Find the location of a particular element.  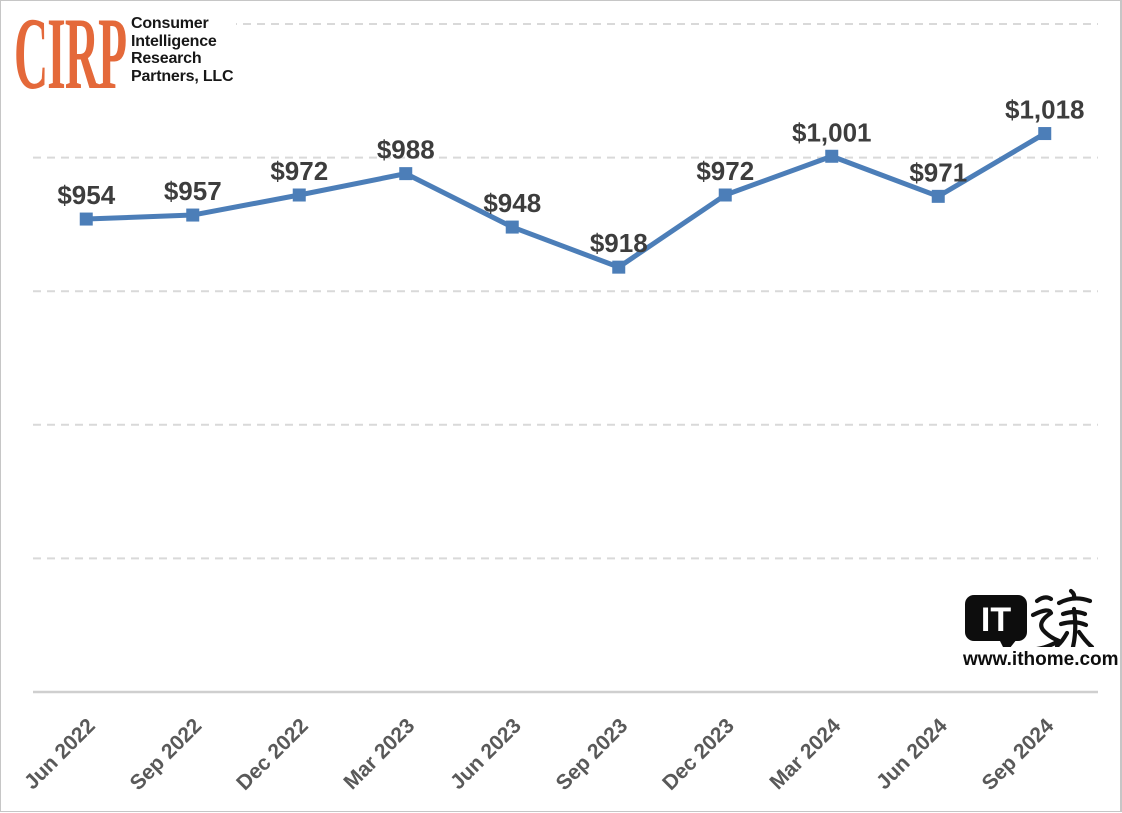

series-line is located at coordinates (565, 200).